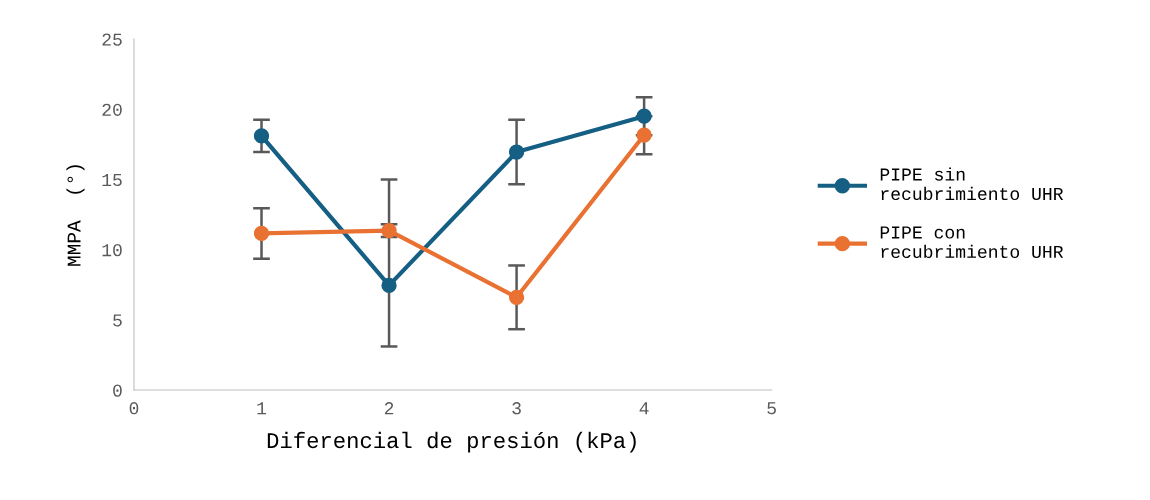 Image resolution: width=1150 pixels, height=500 pixels. Describe the element at coordinates (112, 250) in the screenshot. I see `y-tick-label: 10` at that location.